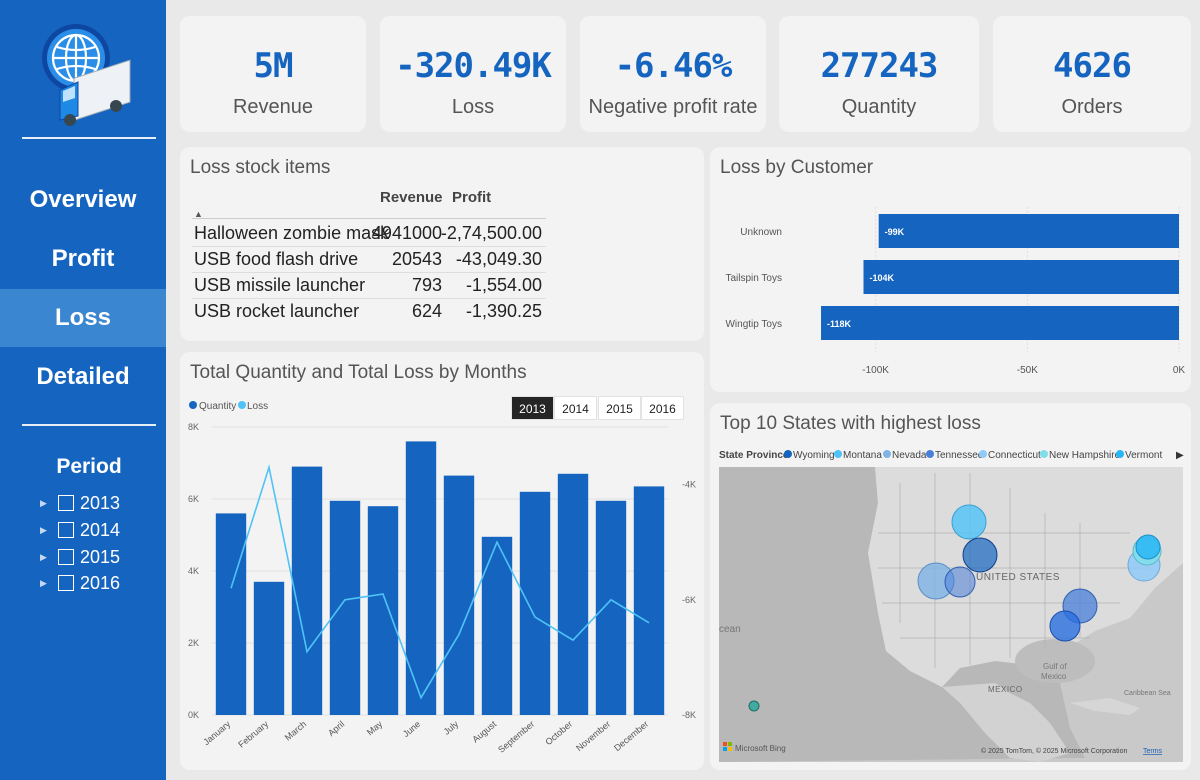 The width and height of the screenshot is (1200, 780). What do you see at coordinates (689, 715) in the screenshot?
I see `y-right-tick-label: -8K` at bounding box center [689, 715].